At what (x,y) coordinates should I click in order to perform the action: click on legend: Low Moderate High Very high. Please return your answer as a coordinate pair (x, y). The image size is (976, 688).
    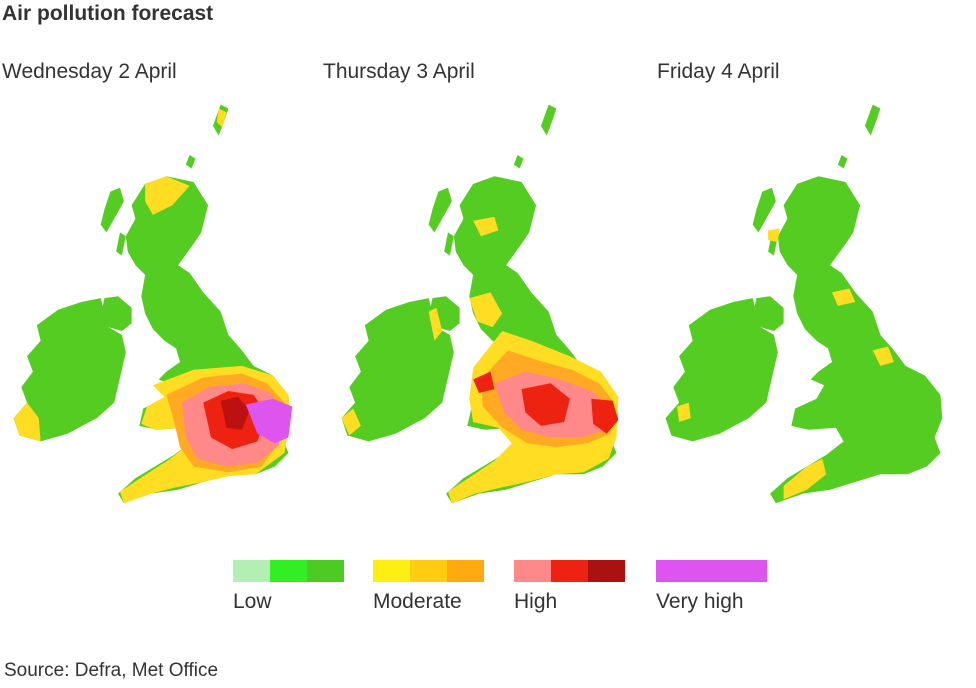
    Looking at the image, I should click on (488, 590).